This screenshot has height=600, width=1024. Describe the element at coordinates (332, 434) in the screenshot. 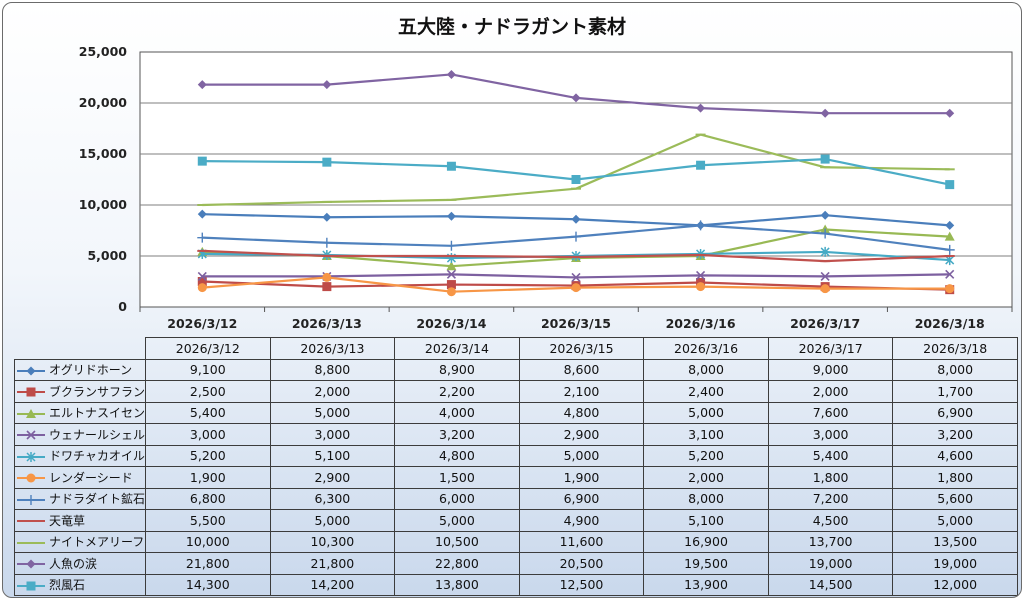

I see `table-cell: 3,000` at that location.